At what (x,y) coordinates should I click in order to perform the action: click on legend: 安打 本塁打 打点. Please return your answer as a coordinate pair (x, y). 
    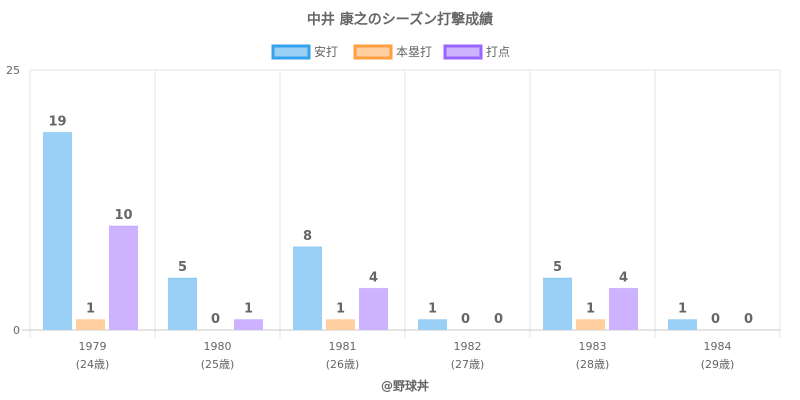
    Looking at the image, I should click on (390, 52).